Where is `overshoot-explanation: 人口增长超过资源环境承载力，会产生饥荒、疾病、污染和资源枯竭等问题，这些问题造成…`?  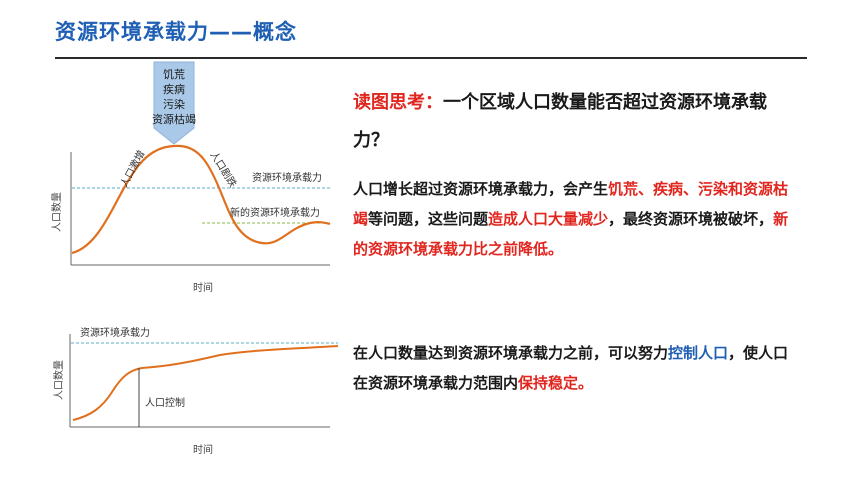 overshoot-explanation: 人口增长超过资源环境承载力，会产生饥荒、疾病、污染和资源枯竭等问题，这些问题造成… is located at coordinates (573, 219).